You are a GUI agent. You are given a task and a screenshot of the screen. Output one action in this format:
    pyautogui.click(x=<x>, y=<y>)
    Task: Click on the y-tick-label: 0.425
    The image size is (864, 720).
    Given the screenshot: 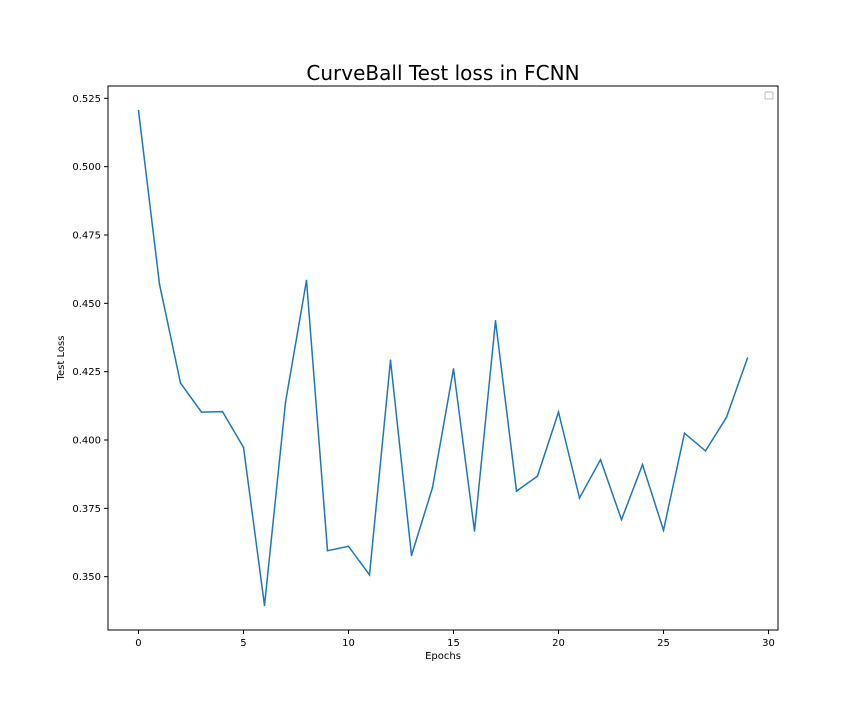 What is the action you would take?
    pyautogui.click(x=86, y=372)
    